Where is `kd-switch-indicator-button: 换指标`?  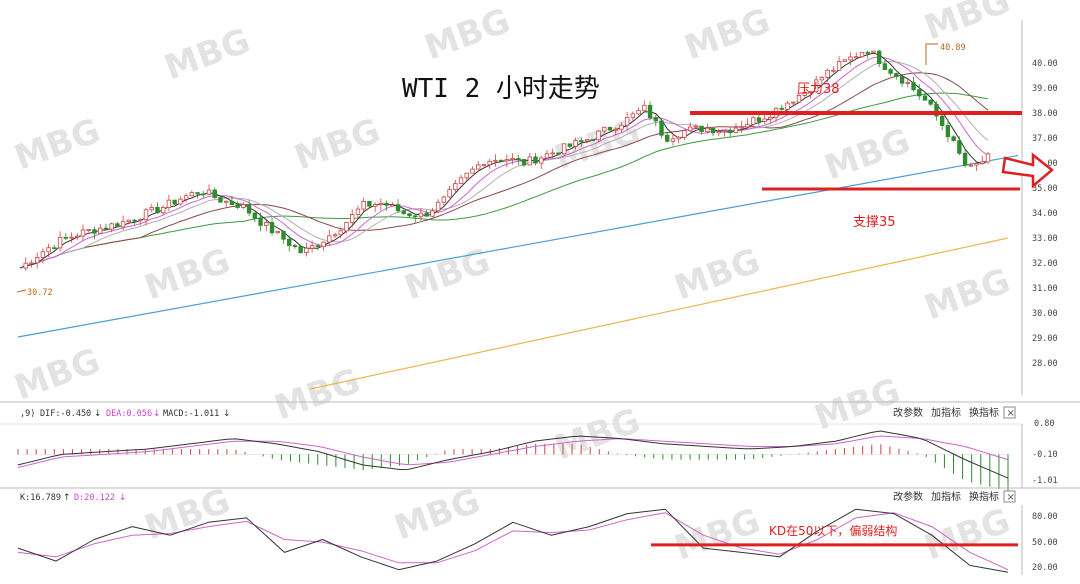 kd-switch-indicator-button: 换指标 is located at coordinates (984, 496).